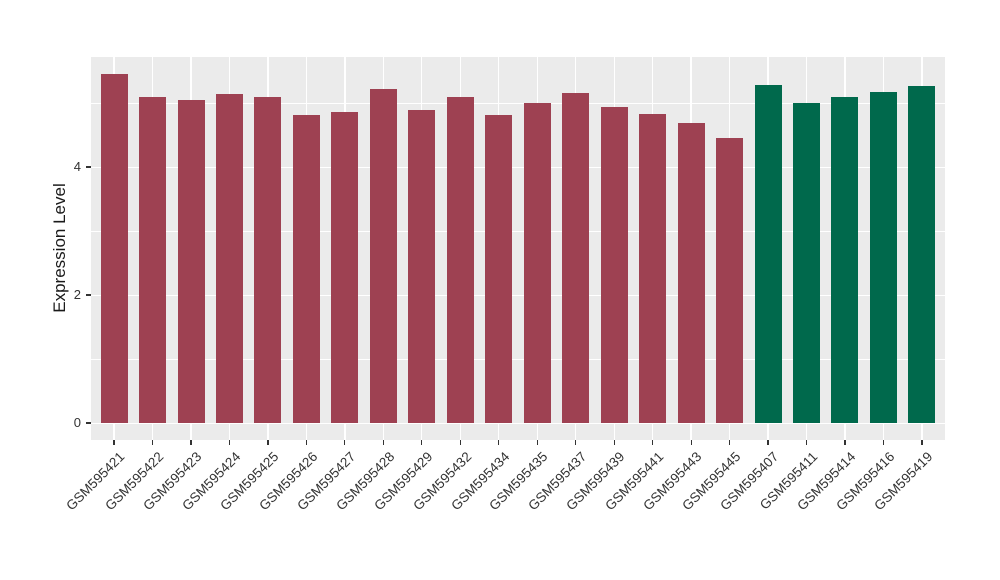 The height and width of the screenshot is (580, 1000). What do you see at coordinates (653, 268) in the screenshot?
I see `bar-GSM595441` at bounding box center [653, 268].